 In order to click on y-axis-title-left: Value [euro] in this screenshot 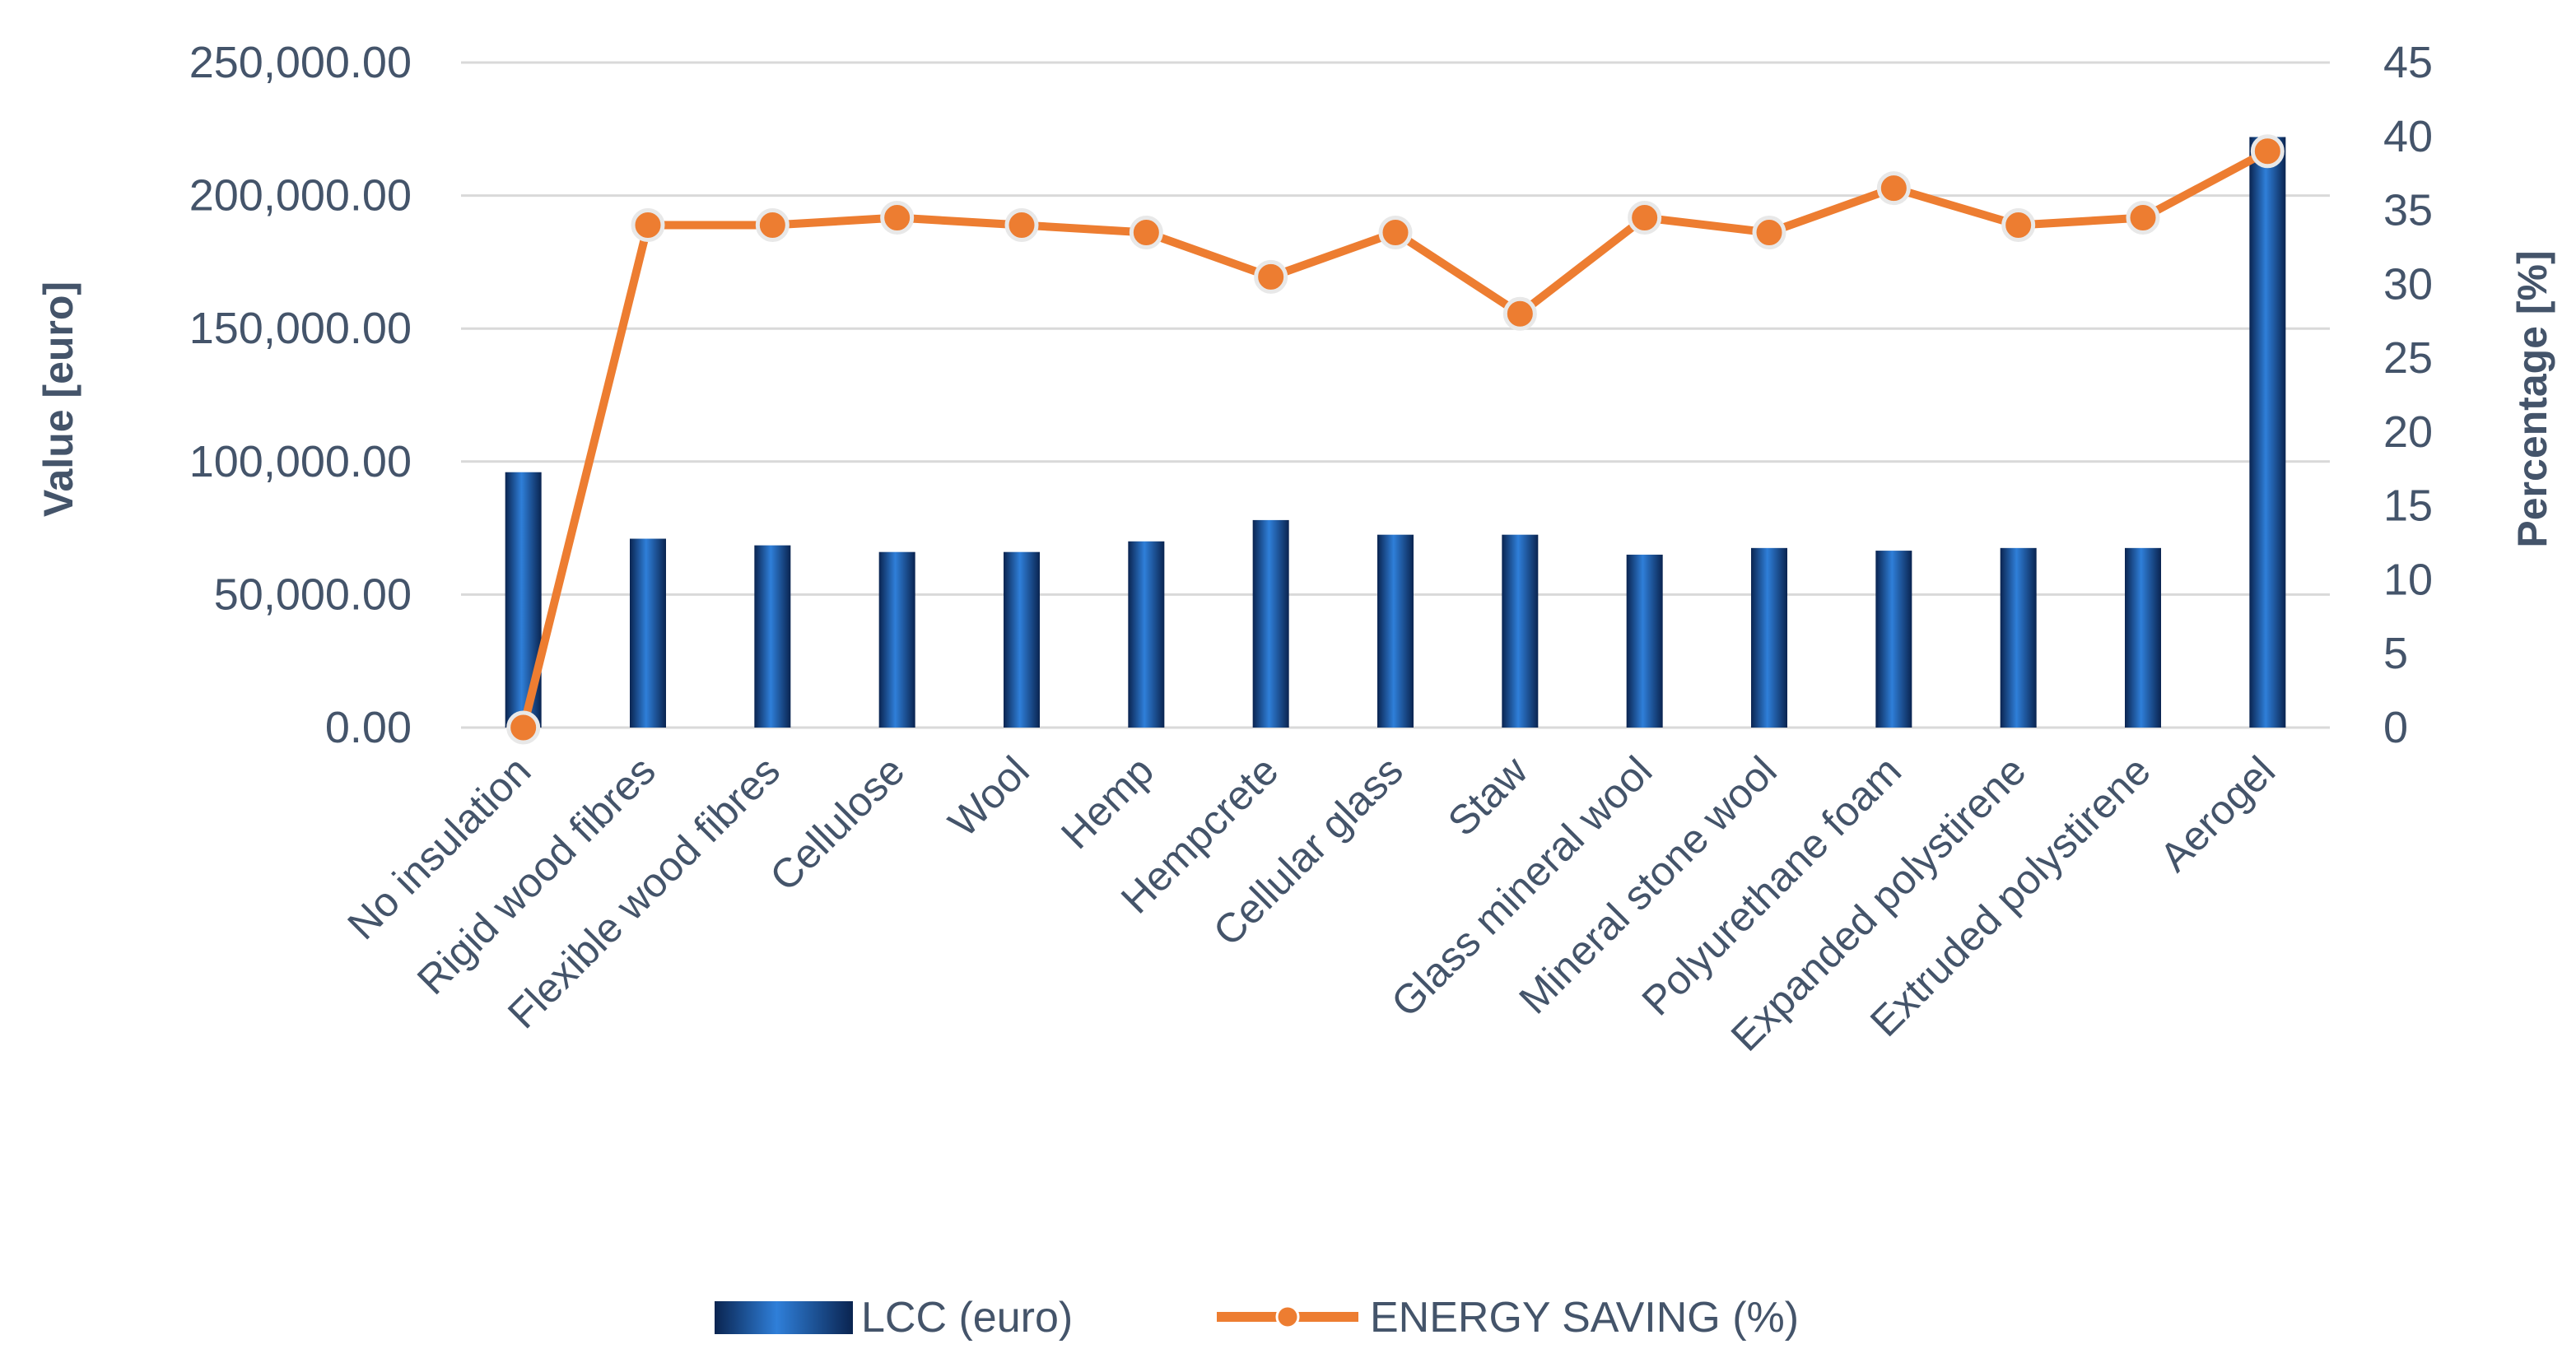, I will do `click(59, 399)`.